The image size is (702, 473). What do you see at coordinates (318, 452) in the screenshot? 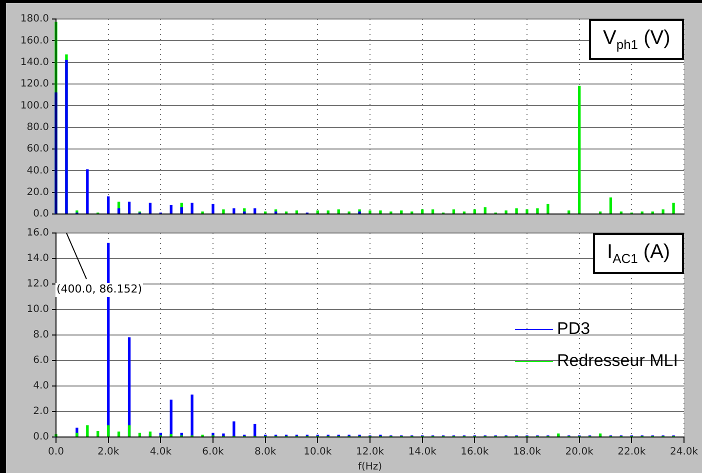
I see `x-tick-label: 10.0k` at bounding box center [318, 452].